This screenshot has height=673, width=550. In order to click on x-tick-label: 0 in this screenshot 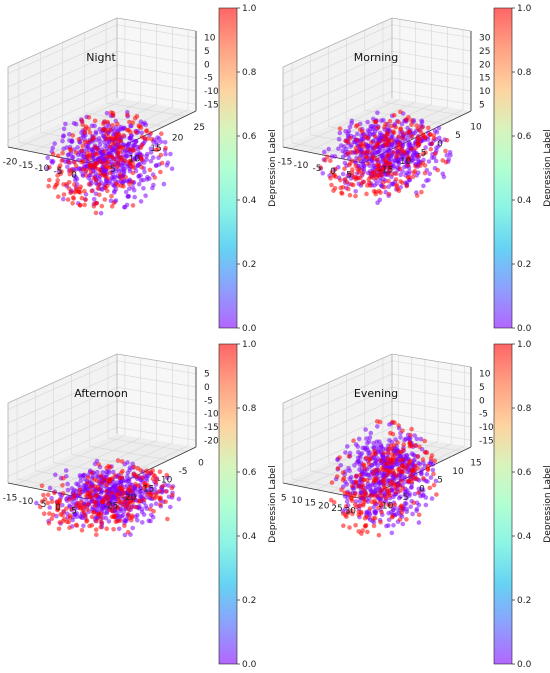, I will do `click(74, 175)`.